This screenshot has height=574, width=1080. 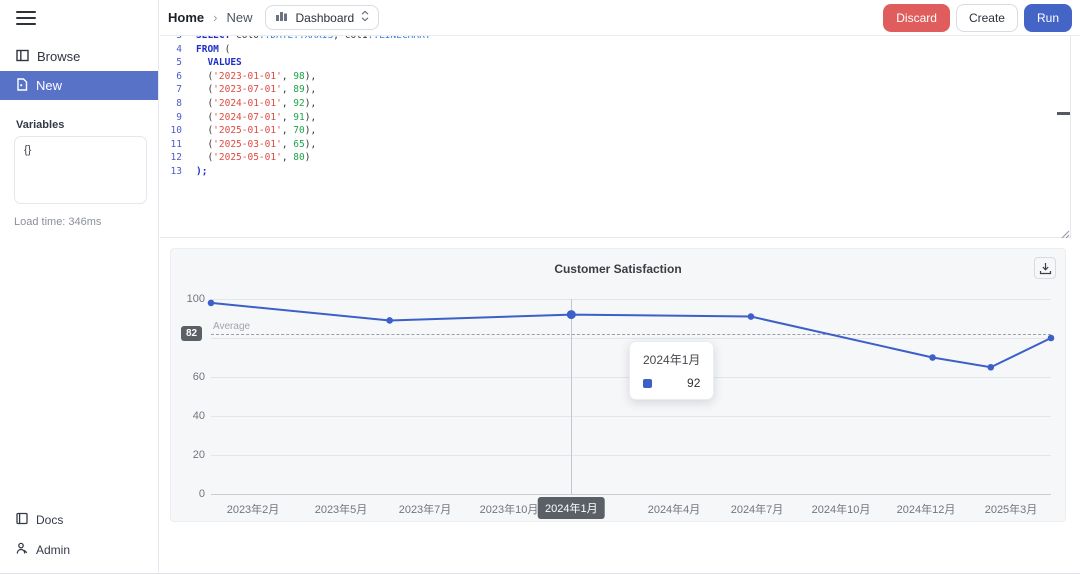 I want to click on sidebar-item-admin: Admin, so click(x=79, y=550).